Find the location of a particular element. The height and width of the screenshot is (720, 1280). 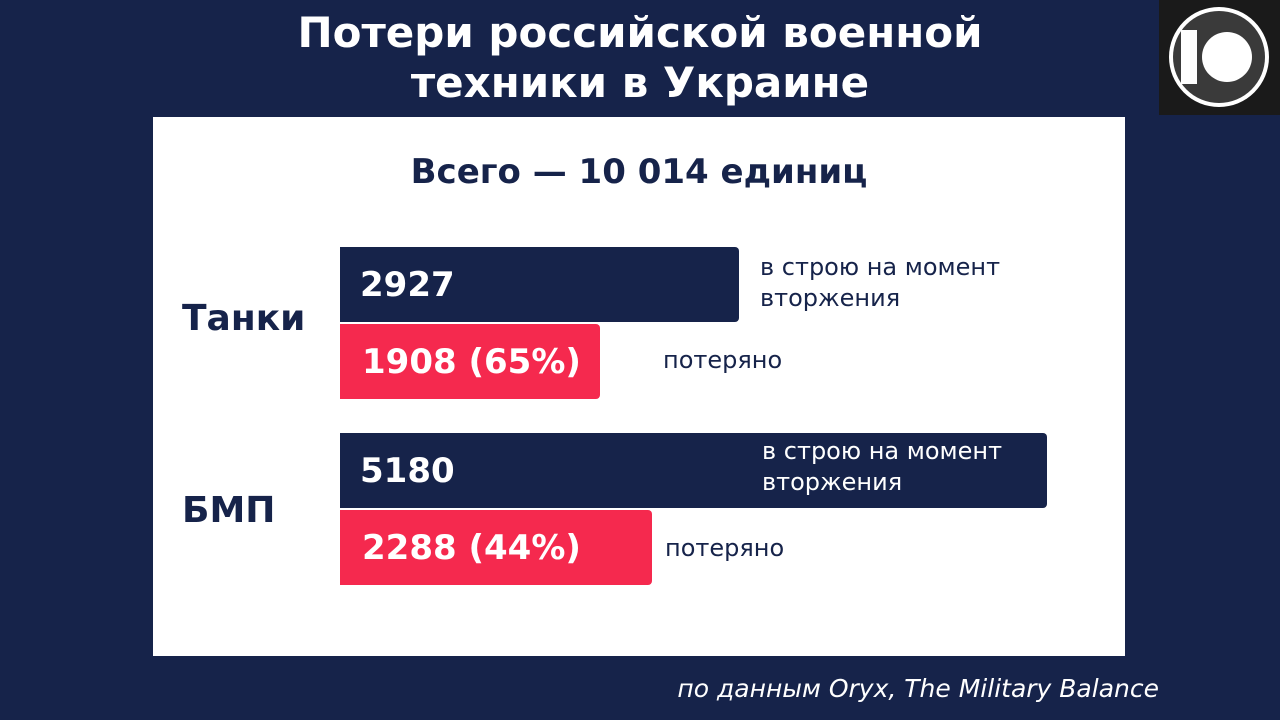

bar-tanks-lost-value: 1908 (65%) is located at coordinates (471, 361).